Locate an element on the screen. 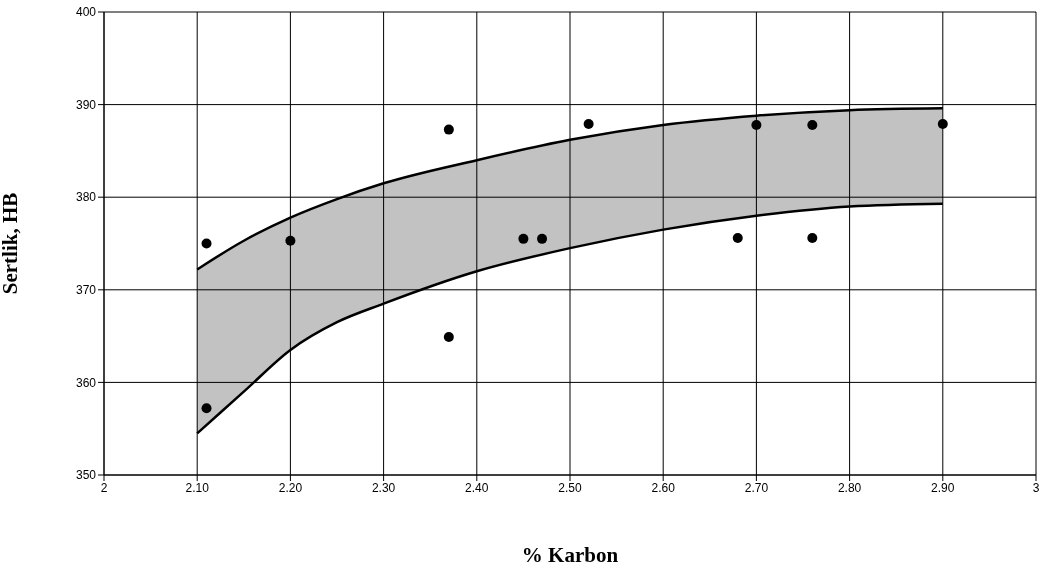 This screenshot has width=1049, height=574. x-tick-label: 2.90 is located at coordinates (943, 487).